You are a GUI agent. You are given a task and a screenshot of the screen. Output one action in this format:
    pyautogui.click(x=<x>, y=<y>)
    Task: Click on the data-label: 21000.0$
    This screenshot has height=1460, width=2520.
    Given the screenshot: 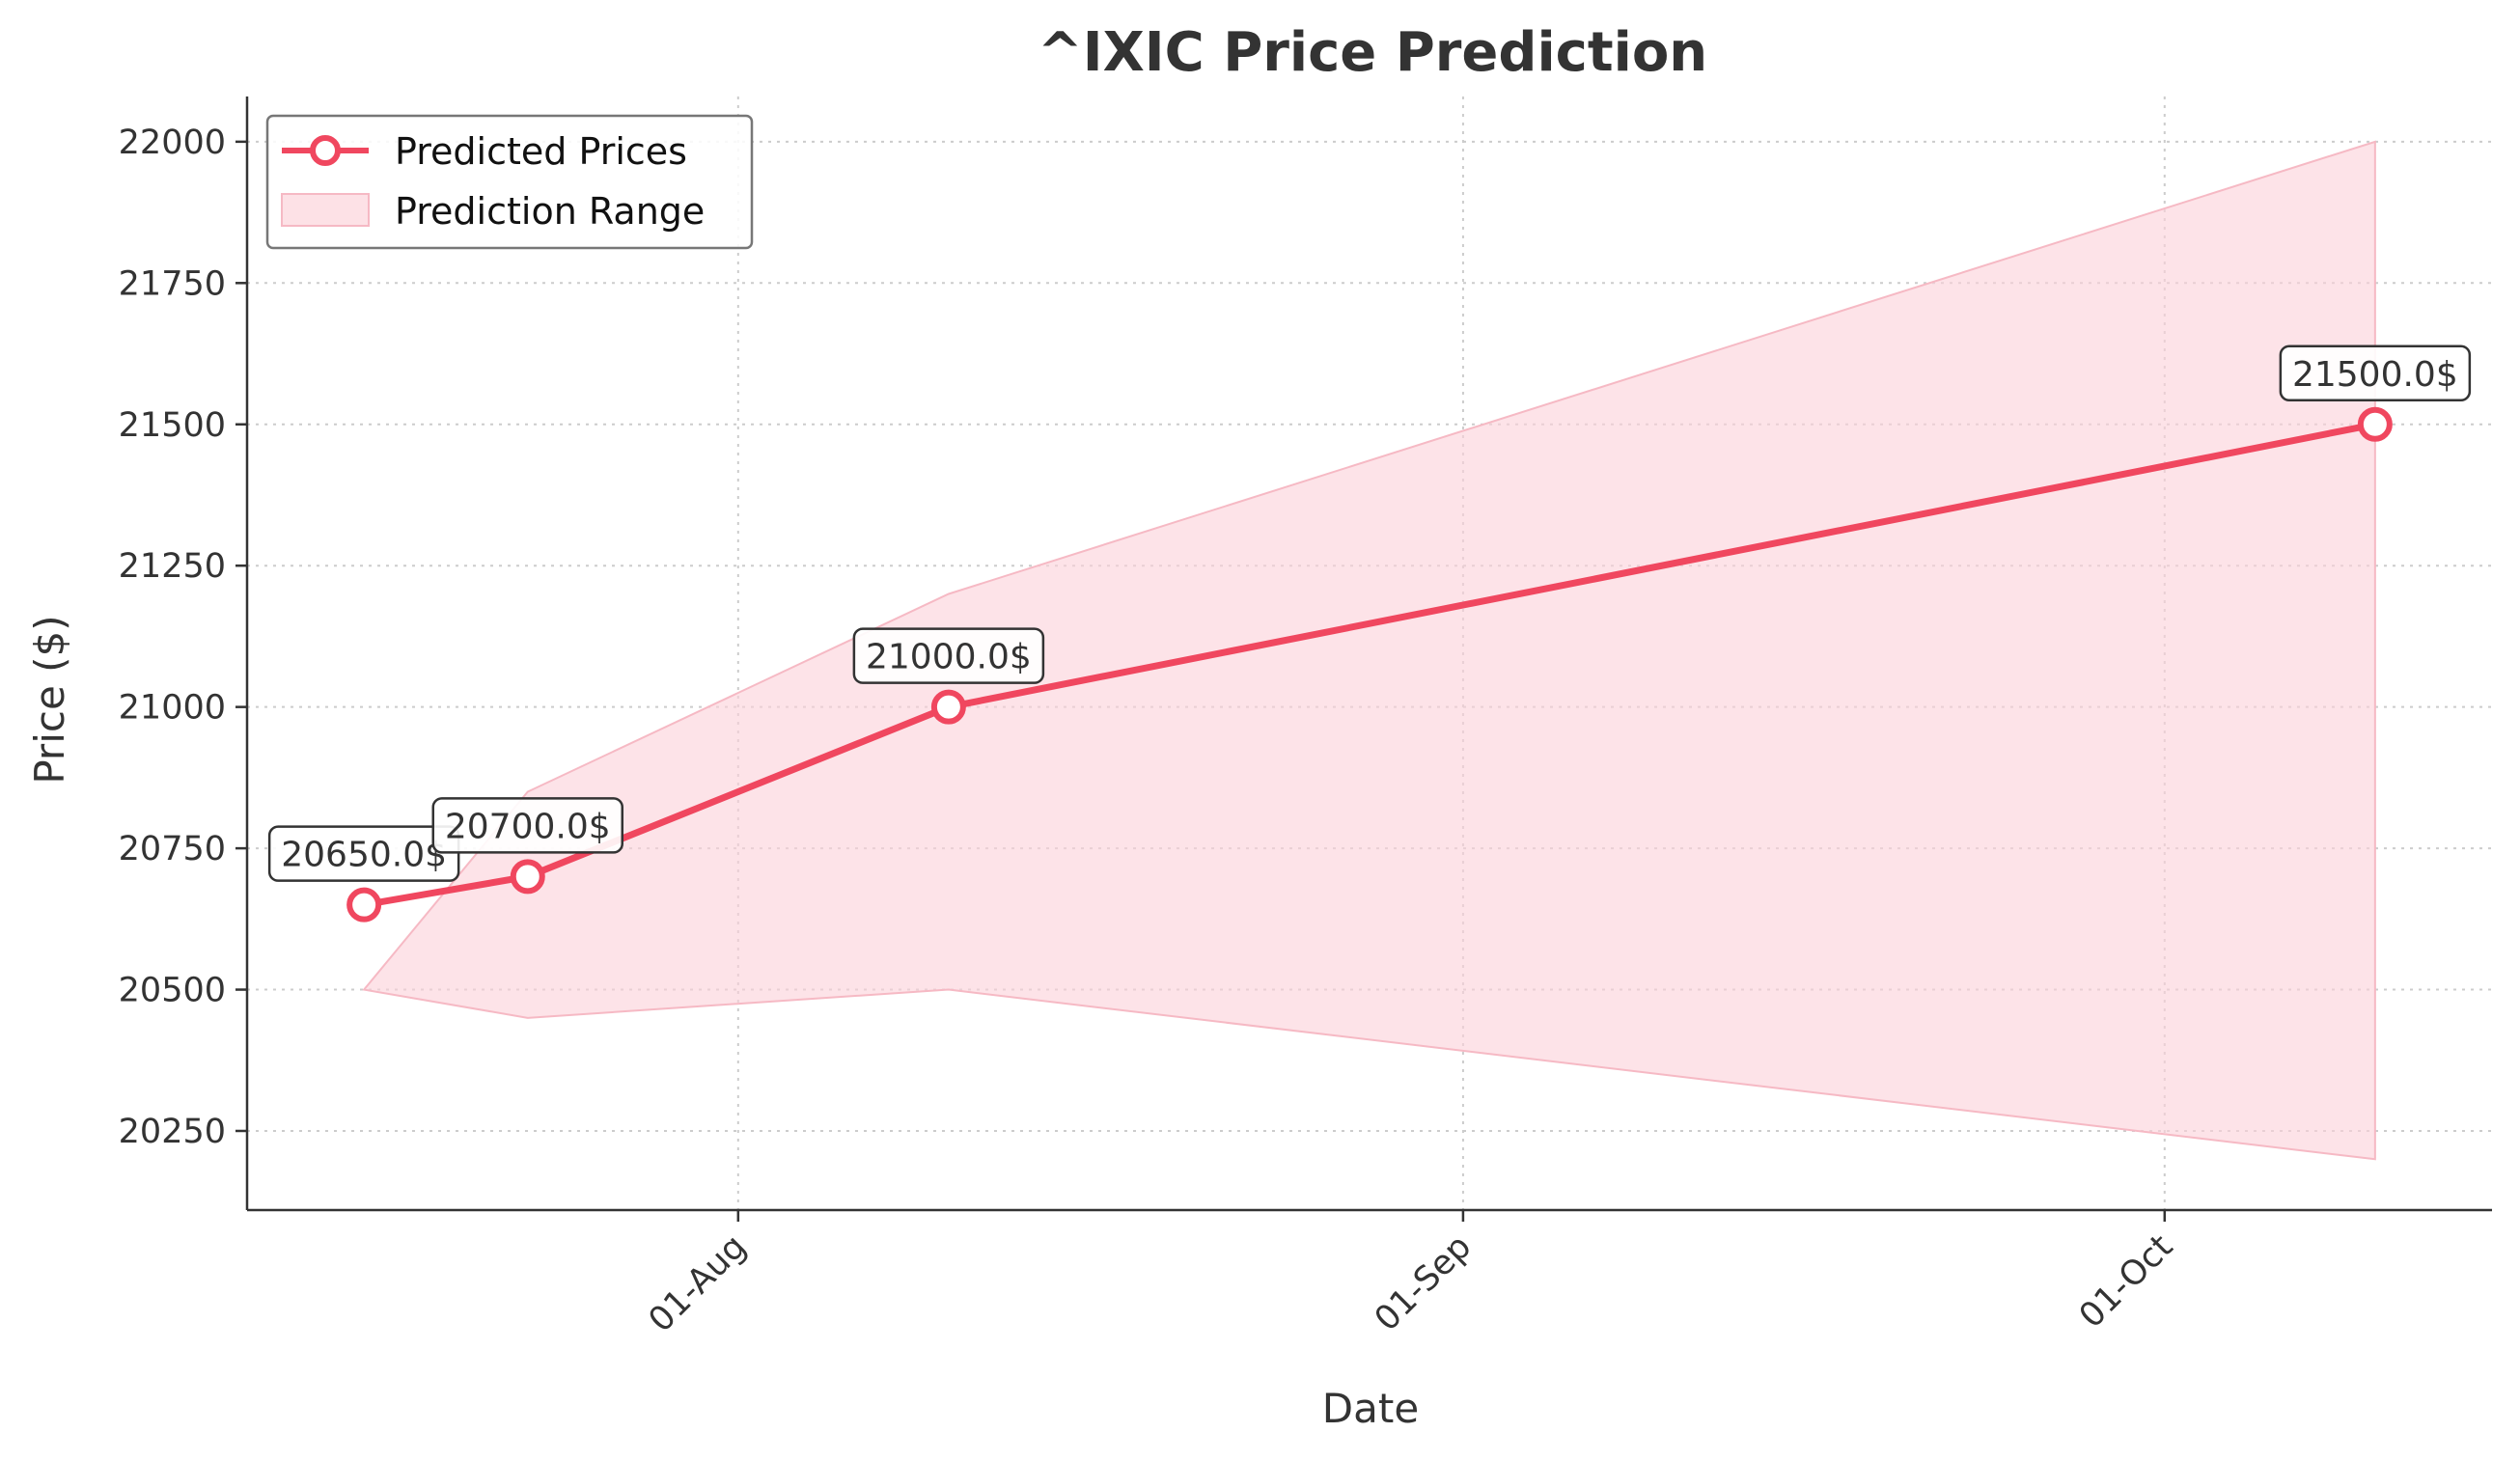 What is the action you would take?
    pyautogui.click(x=949, y=657)
    